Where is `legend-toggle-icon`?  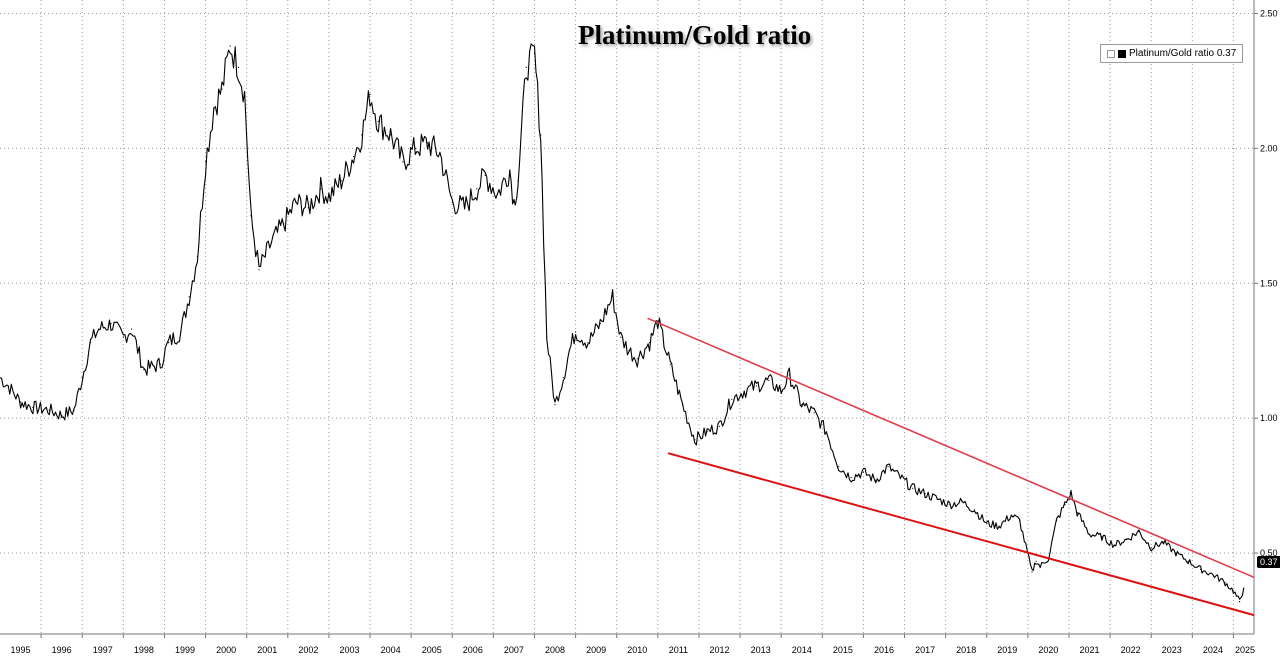
legend-toggle-icon is located at coordinates (1111, 53).